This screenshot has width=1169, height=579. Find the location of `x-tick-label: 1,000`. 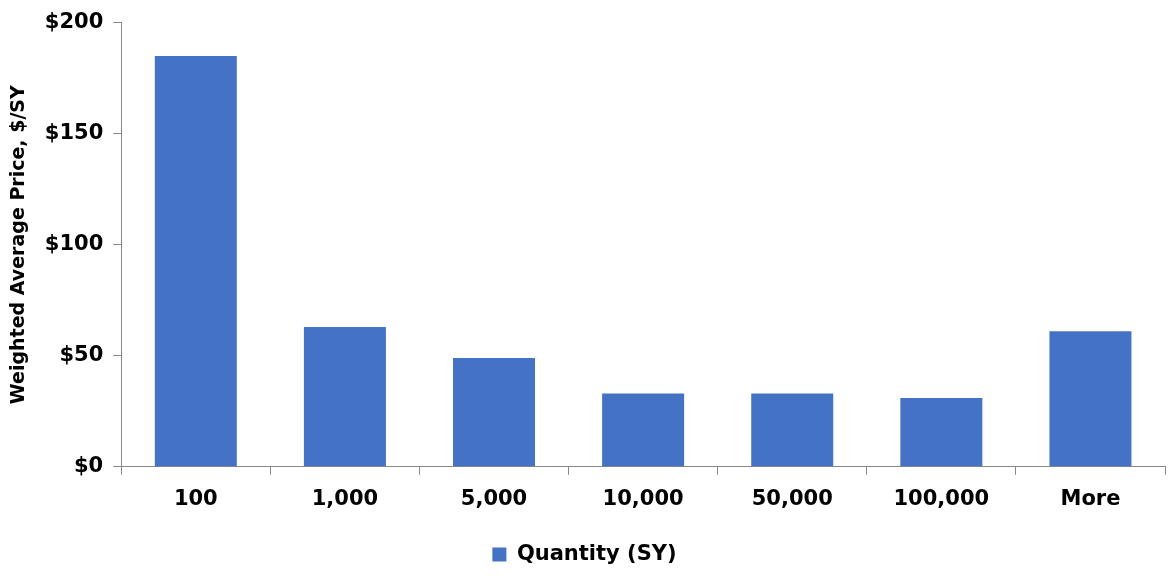

x-tick-label: 1,000 is located at coordinates (345, 497).